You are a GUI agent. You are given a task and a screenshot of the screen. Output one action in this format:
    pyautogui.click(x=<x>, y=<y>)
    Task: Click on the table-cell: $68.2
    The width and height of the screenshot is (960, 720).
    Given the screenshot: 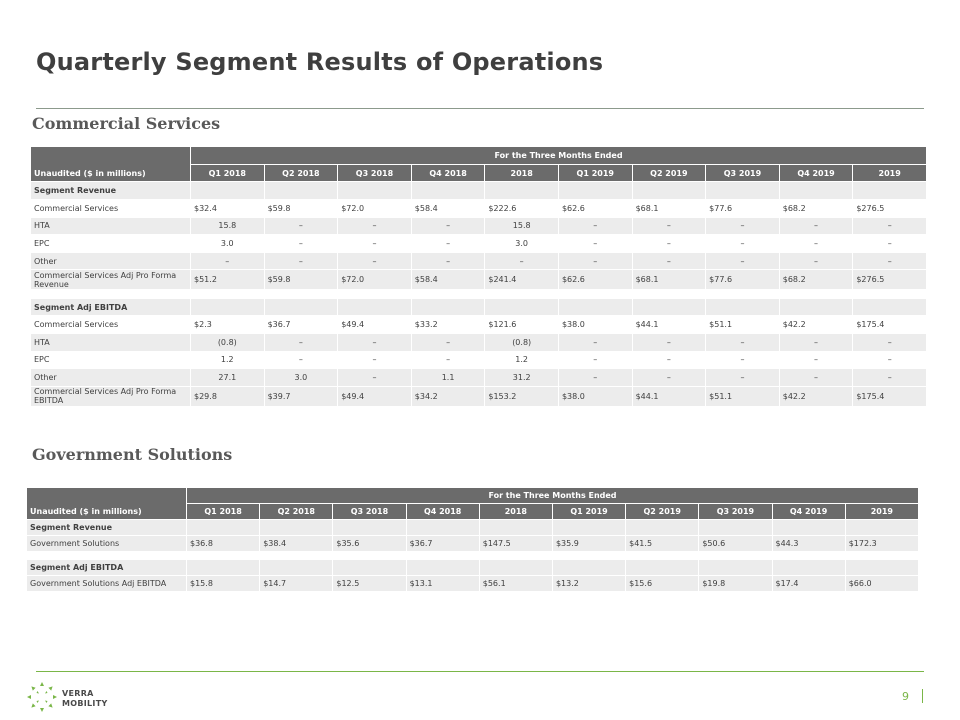 What is the action you would take?
    pyautogui.click(x=816, y=280)
    